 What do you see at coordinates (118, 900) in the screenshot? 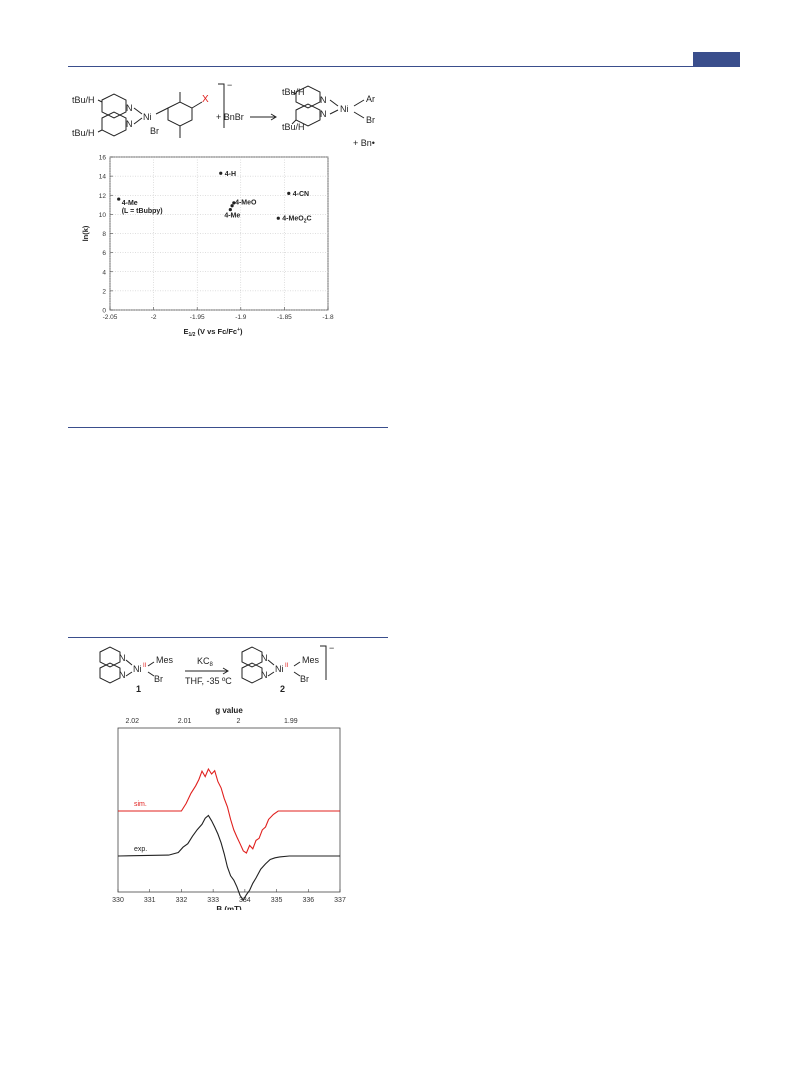
I see `epr-b-tick-label: 330` at bounding box center [118, 900].